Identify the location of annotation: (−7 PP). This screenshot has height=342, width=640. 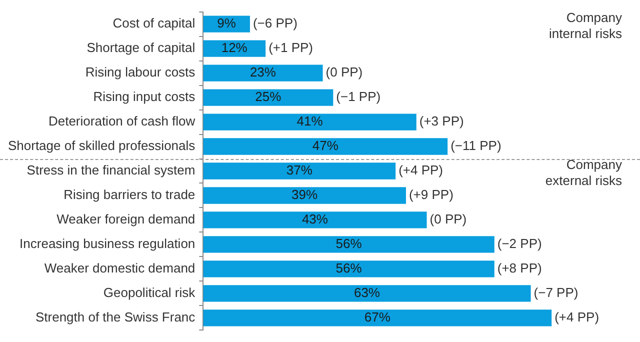
(556, 292).